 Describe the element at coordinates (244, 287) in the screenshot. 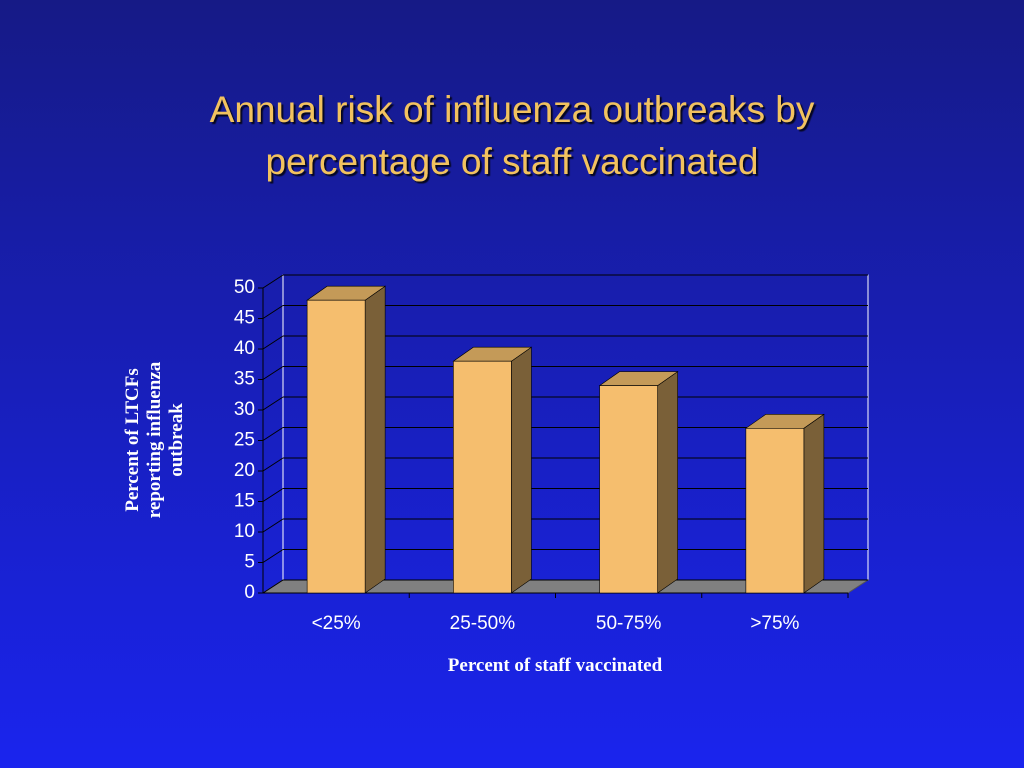

I see `y-tick-label: 50` at that location.